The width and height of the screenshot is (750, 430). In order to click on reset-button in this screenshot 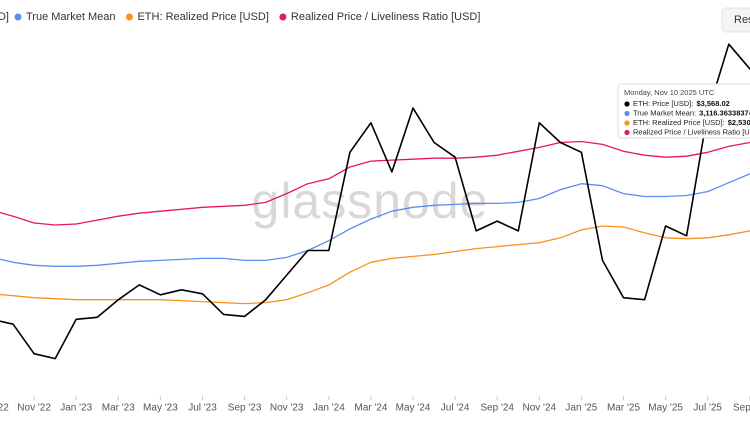, I will do `click(735, 20)`.